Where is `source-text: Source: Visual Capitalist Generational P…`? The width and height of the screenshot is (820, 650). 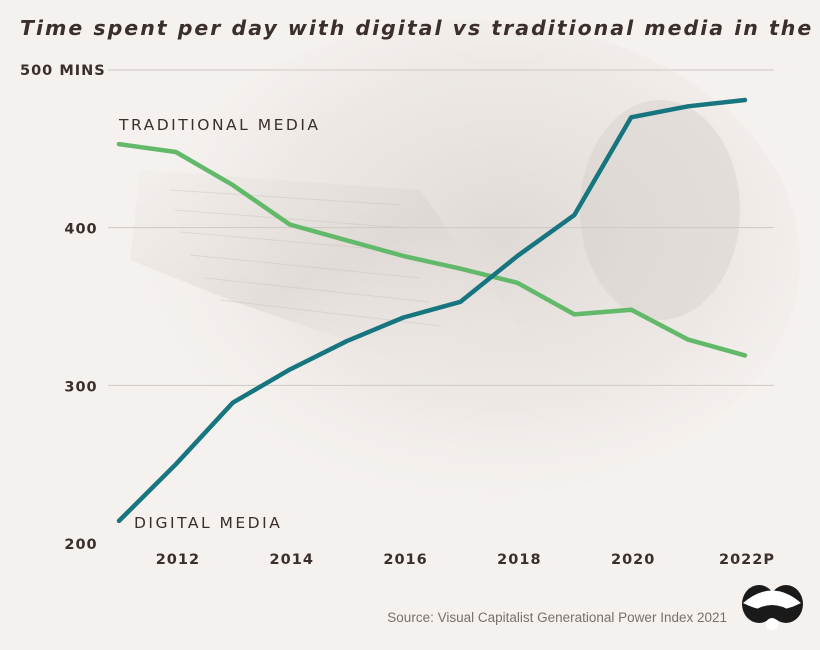
source-text: Source: Visual Capitalist Generational P… is located at coordinates (557, 617).